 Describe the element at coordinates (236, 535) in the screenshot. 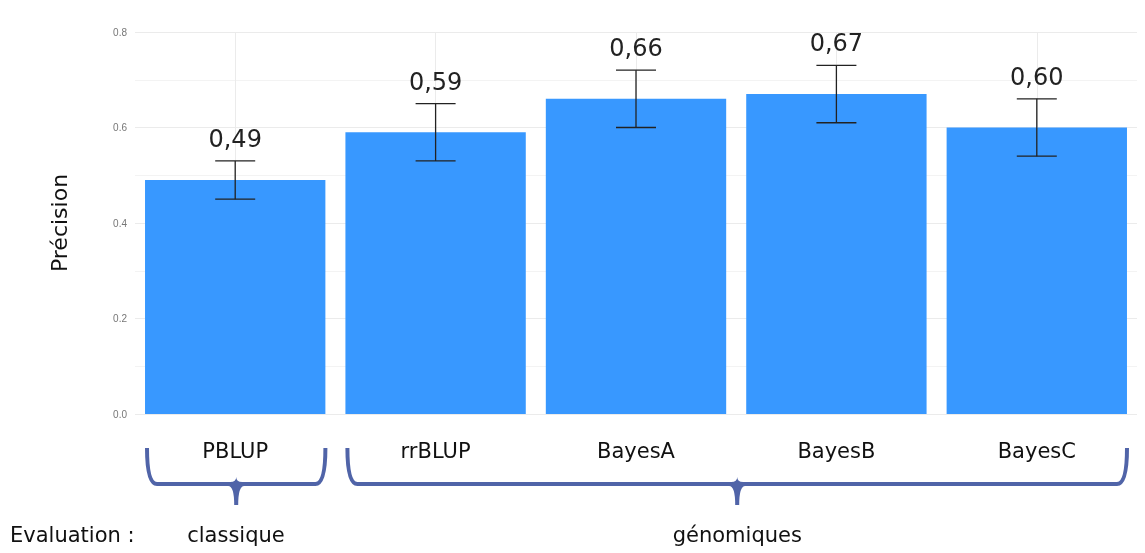

I see `text: classique` at that location.